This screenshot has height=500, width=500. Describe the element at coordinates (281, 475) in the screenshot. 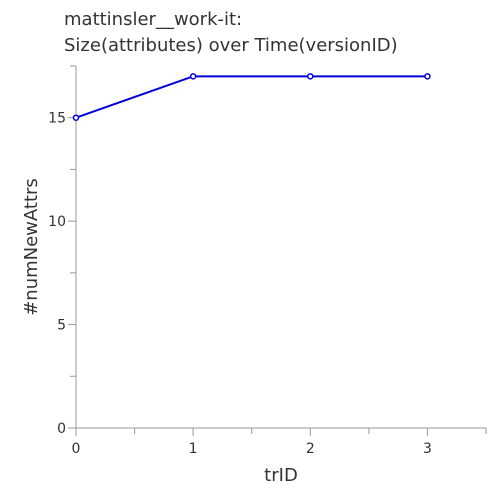

I see `x-axis-label: trID` at that location.